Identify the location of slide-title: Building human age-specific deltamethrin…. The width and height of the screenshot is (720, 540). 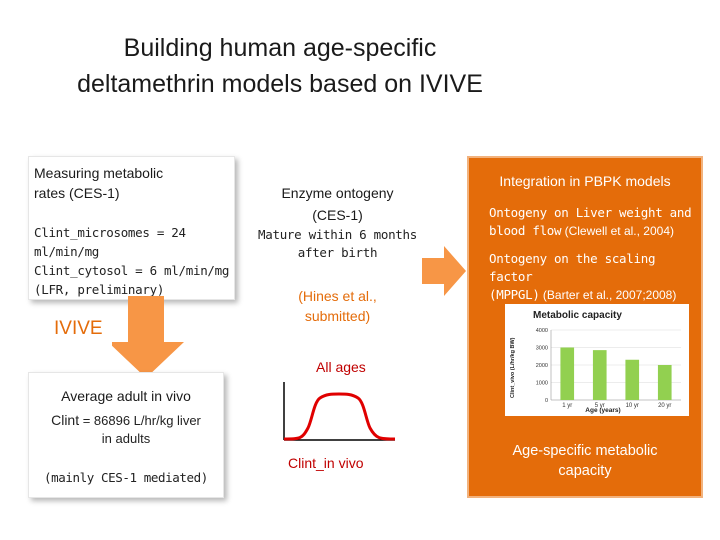
(280, 66).